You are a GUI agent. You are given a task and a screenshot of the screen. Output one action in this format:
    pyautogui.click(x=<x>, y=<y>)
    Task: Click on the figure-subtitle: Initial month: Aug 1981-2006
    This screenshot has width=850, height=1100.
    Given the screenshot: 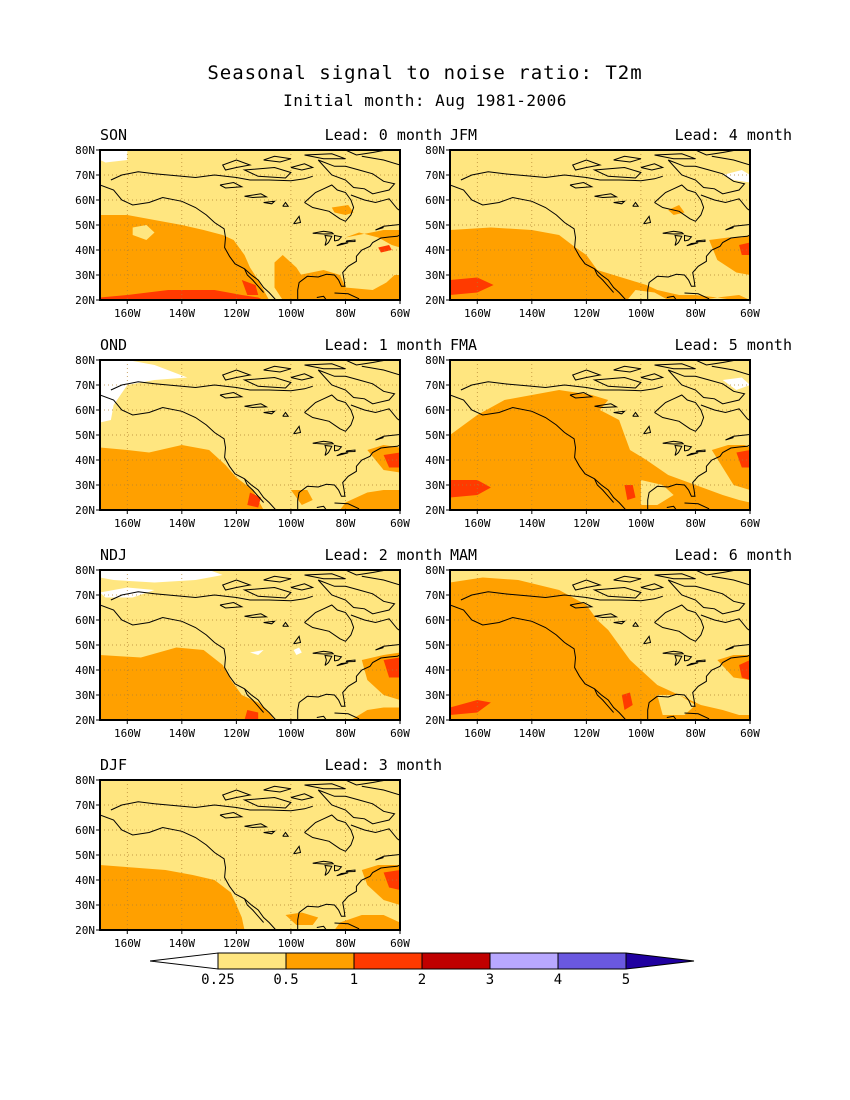 What is the action you would take?
    pyautogui.click(x=425, y=100)
    